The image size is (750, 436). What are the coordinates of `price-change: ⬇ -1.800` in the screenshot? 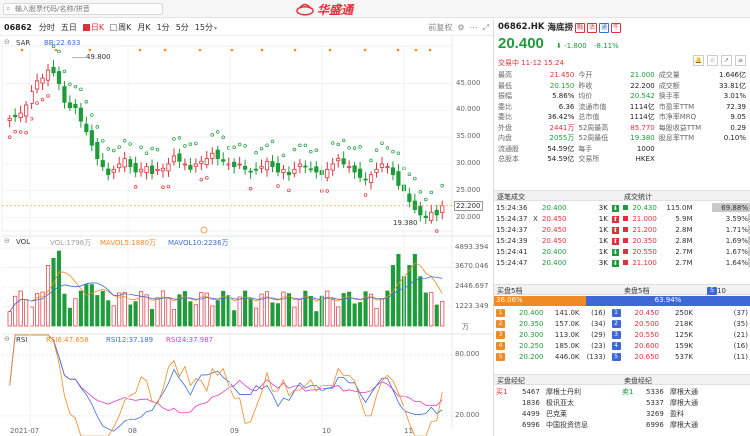 It's located at (571, 46).